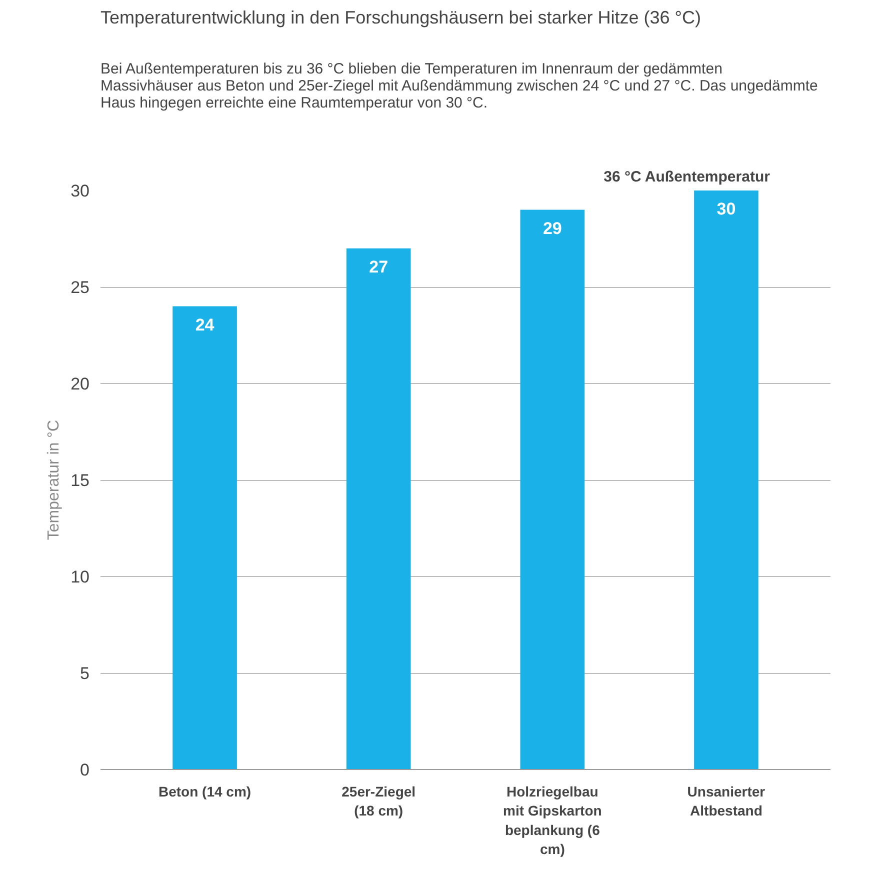  Describe the element at coordinates (85, 673) in the screenshot. I see `y-tick-label: 5` at that location.